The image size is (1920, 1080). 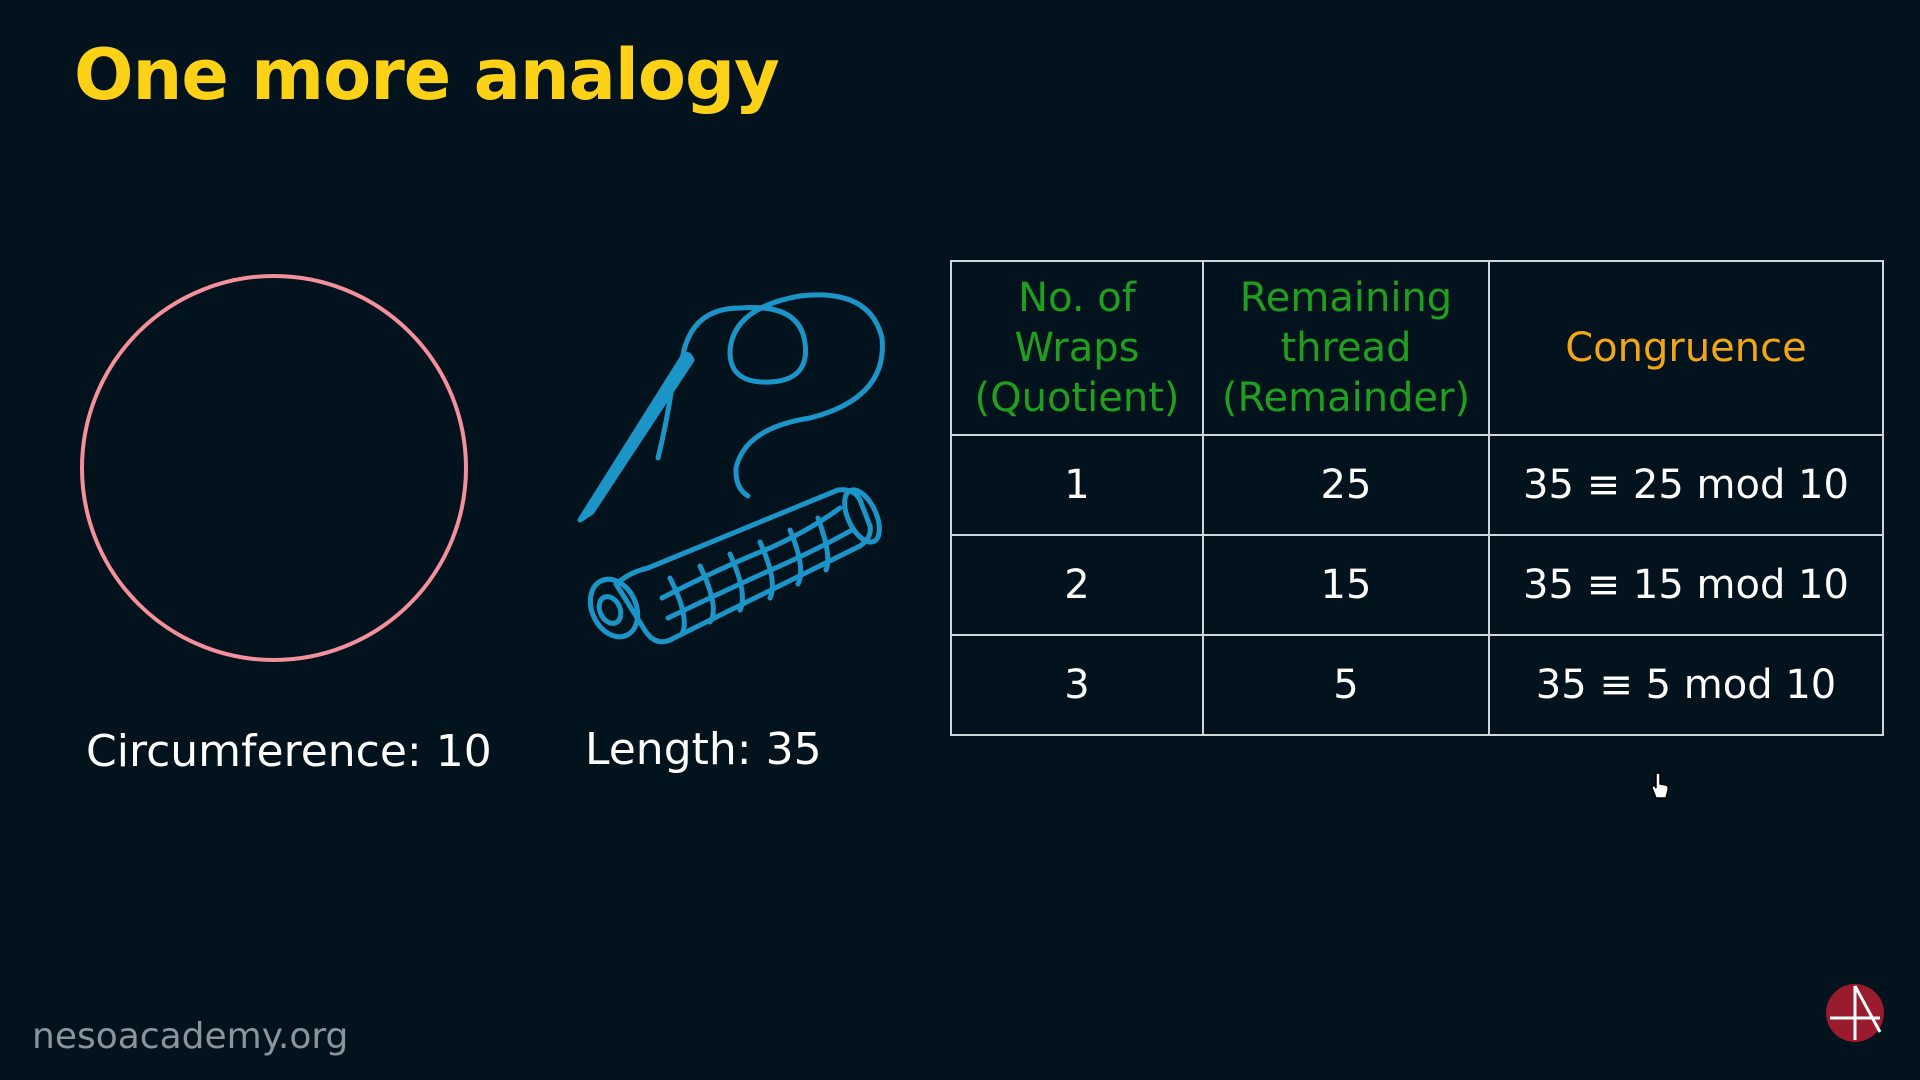 What do you see at coordinates (274, 468) in the screenshot?
I see `circle-shape` at bounding box center [274, 468].